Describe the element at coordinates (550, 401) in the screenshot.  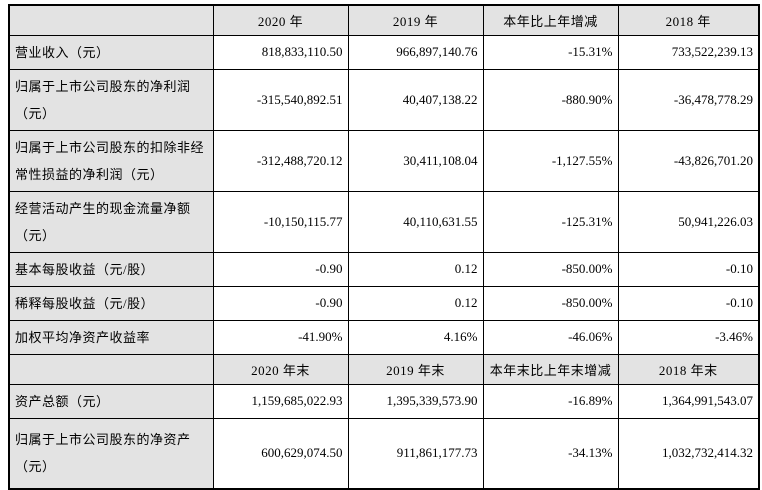
I see `cell-value: -16.89%` at that location.